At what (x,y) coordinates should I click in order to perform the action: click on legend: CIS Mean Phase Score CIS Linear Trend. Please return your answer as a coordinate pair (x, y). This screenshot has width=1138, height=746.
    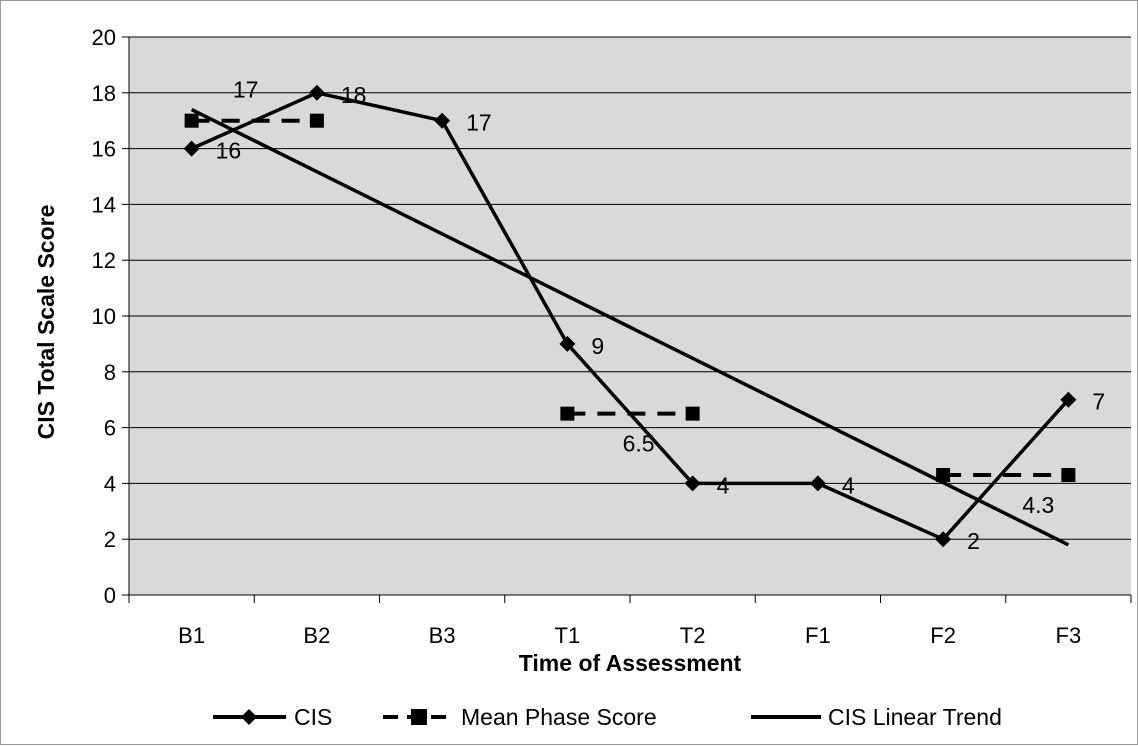
    Looking at the image, I should click on (607, 717).